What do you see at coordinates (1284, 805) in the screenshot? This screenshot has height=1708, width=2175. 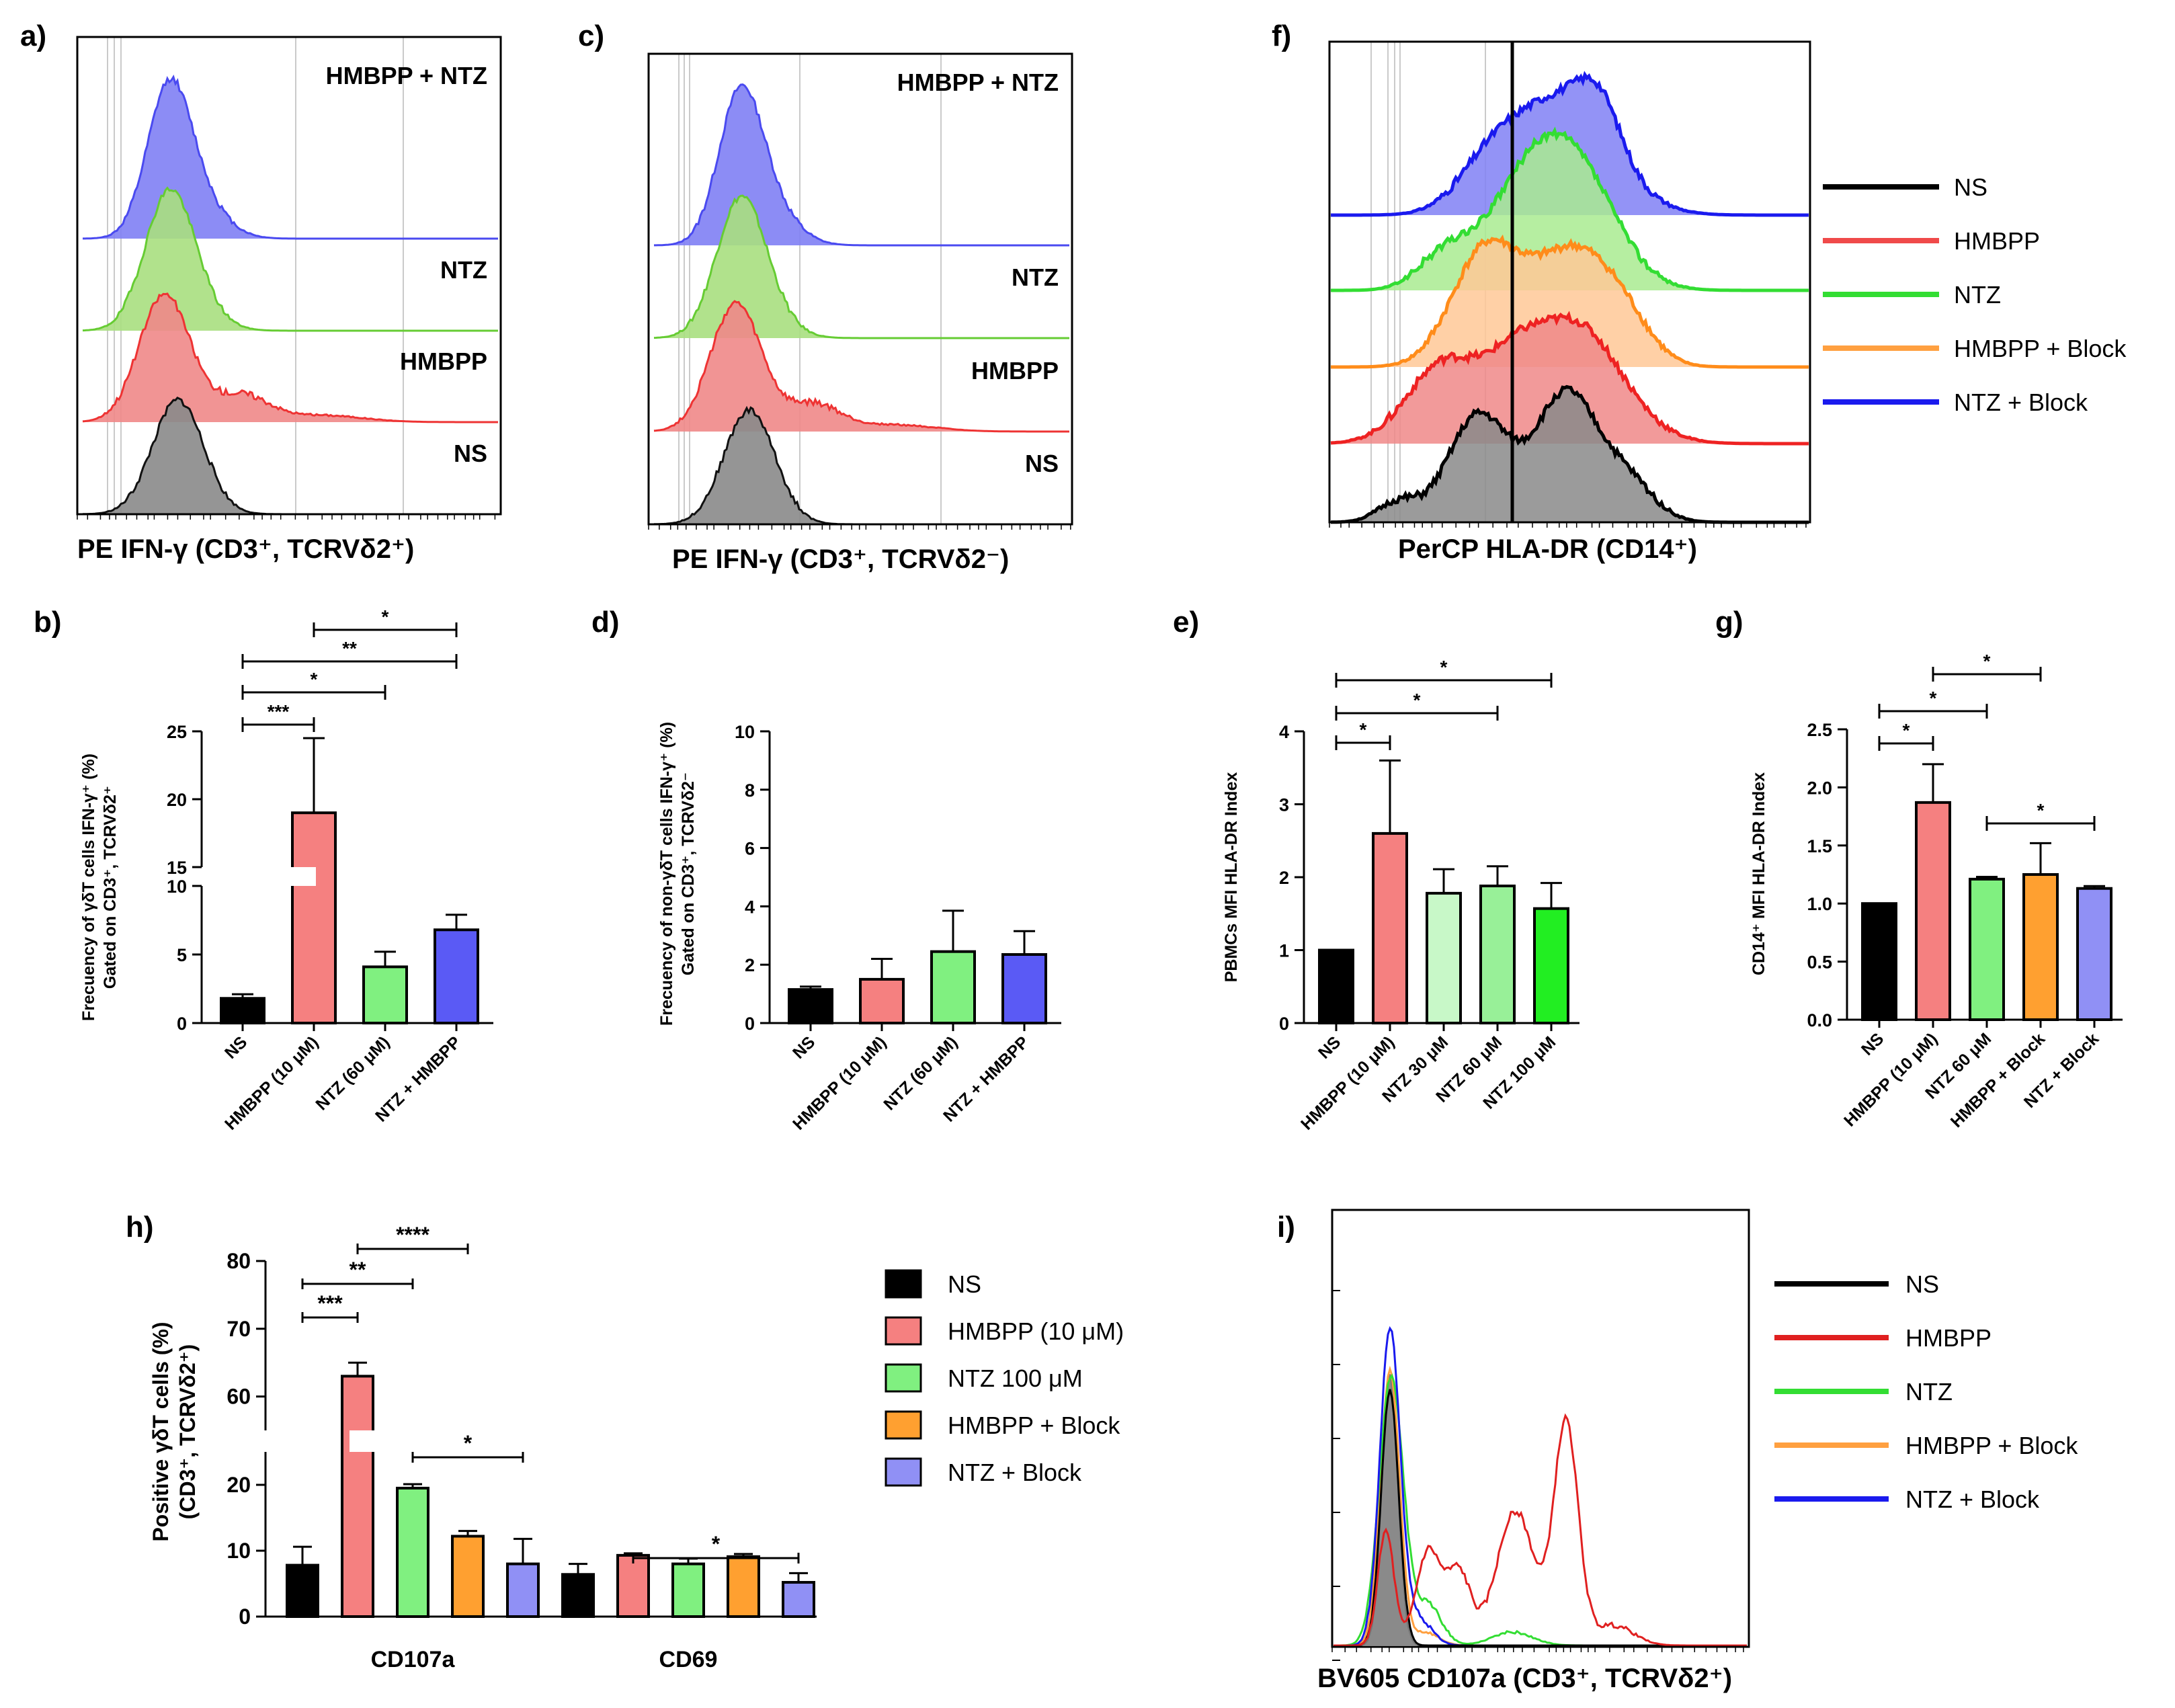 I see `y-tick-label: 3` at bounding box center [1284, 805].